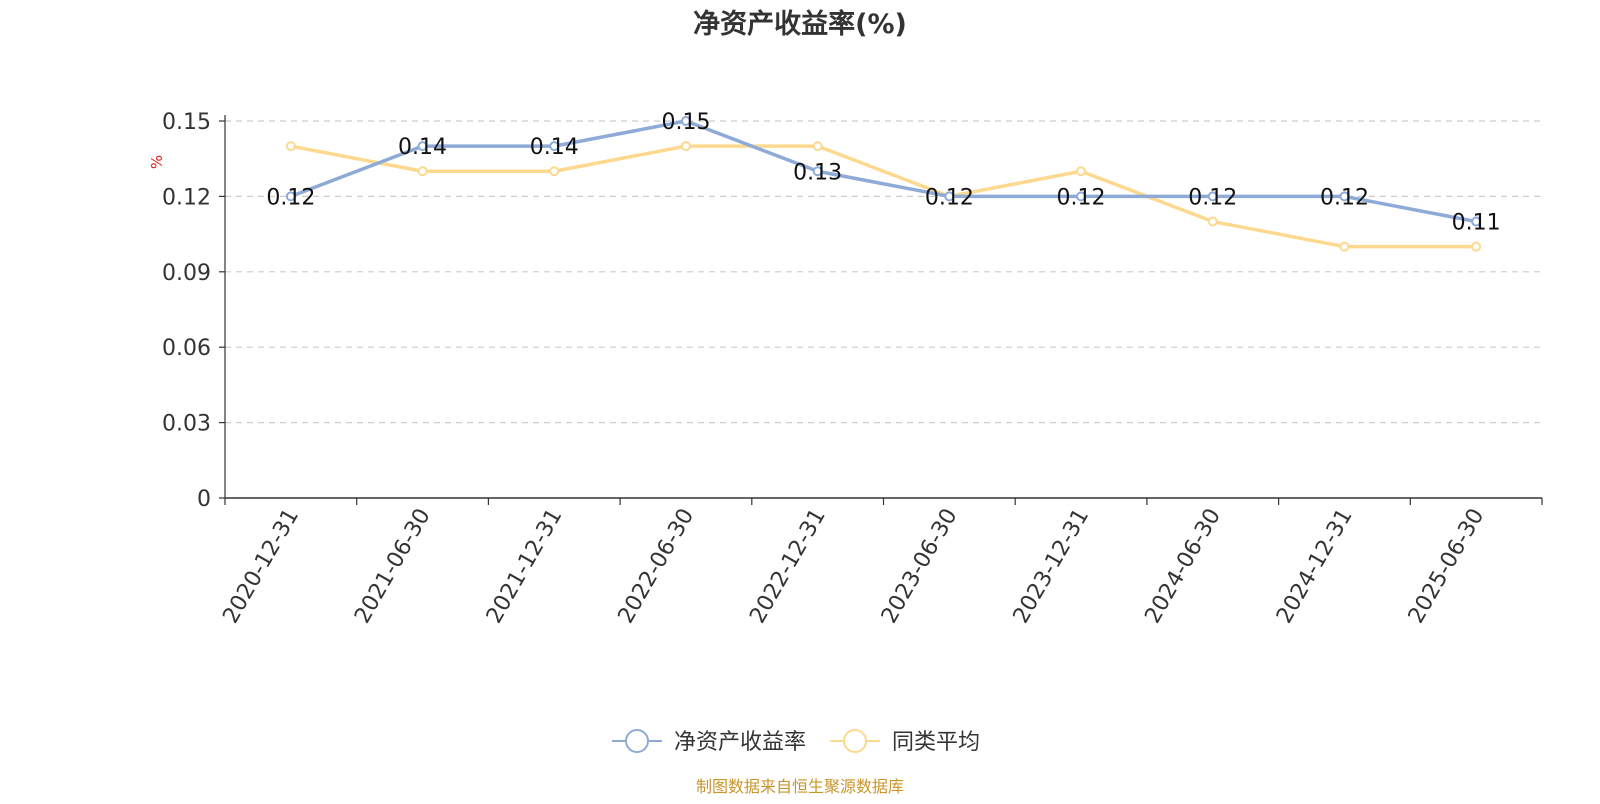 Image resolution: width=1600 pixels, height=804 pixels. What do you see at coordinates (261, 566) in the screenshot?
I see `x-tick-label: 2020-12-31` at bounding box center [261, 566].